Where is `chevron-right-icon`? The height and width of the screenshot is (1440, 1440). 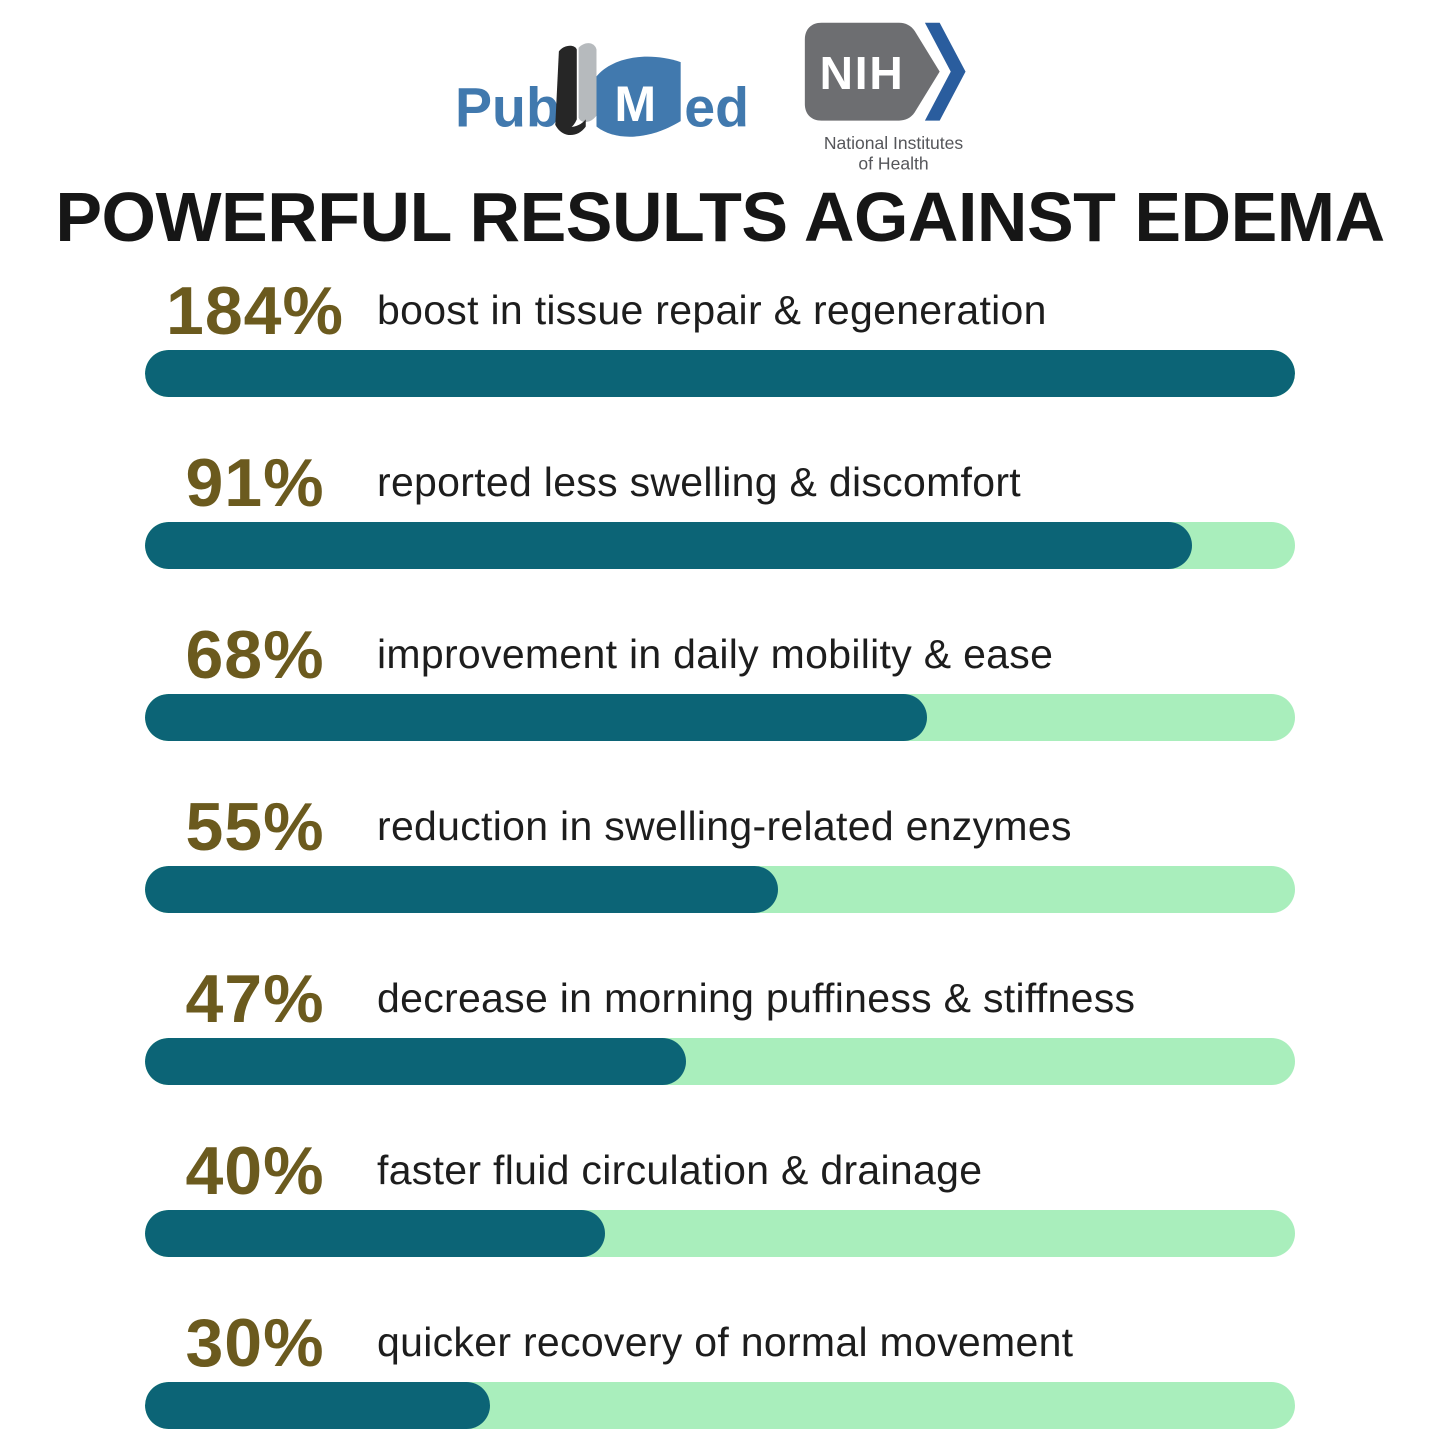
chevron-right-icon is located at coordinates (945, 71).